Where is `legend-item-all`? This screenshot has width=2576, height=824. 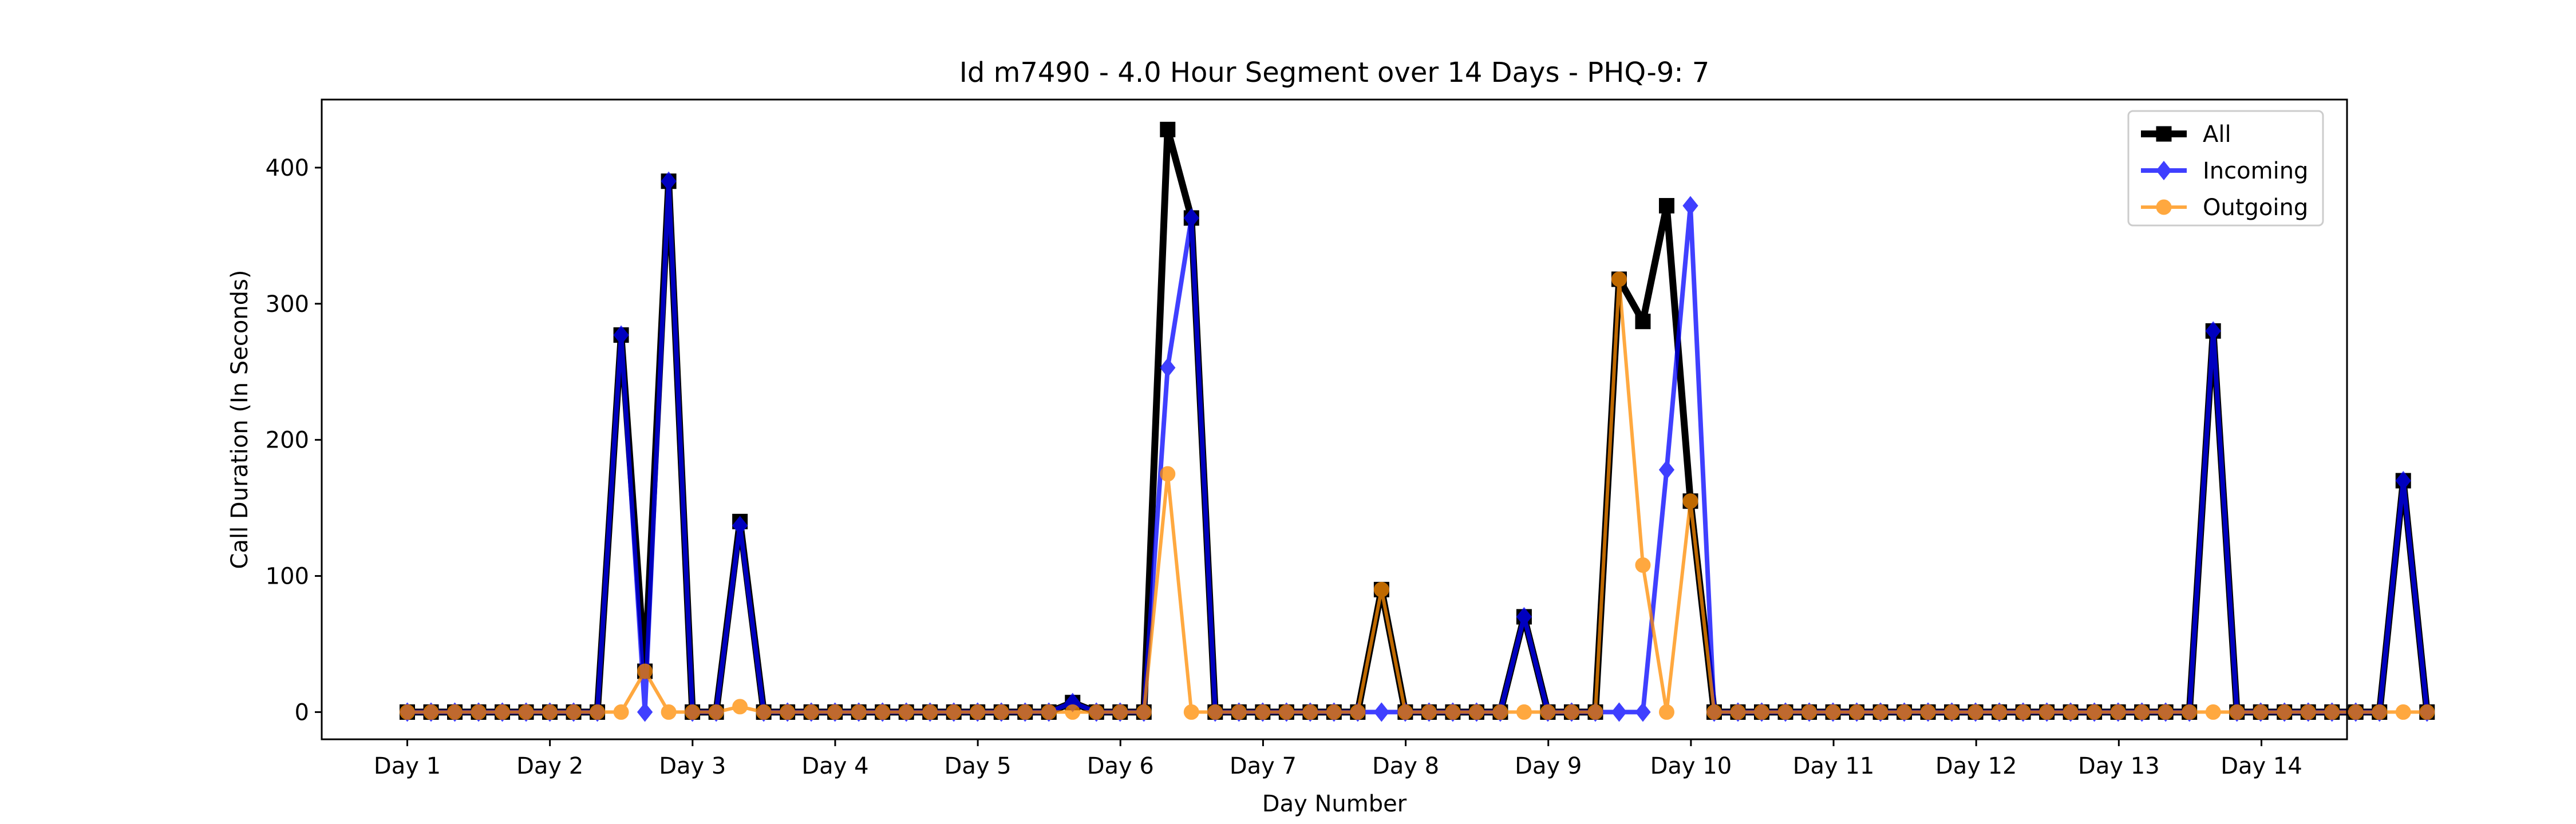
legend-item-all is located at coordinates (2164, 134).